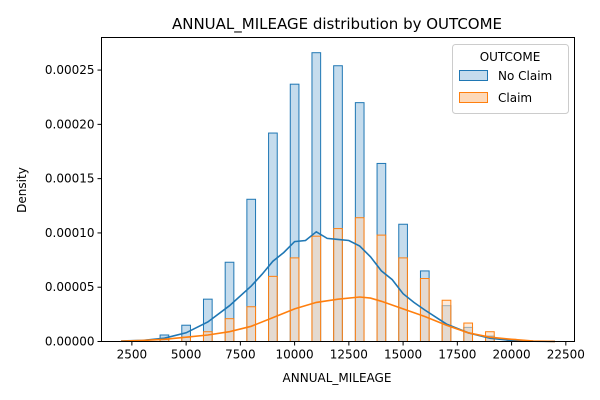  Describe the element at coordinates (295, 355) in the screenshot. I see `x-tick-label-10000: 10000` at that location.